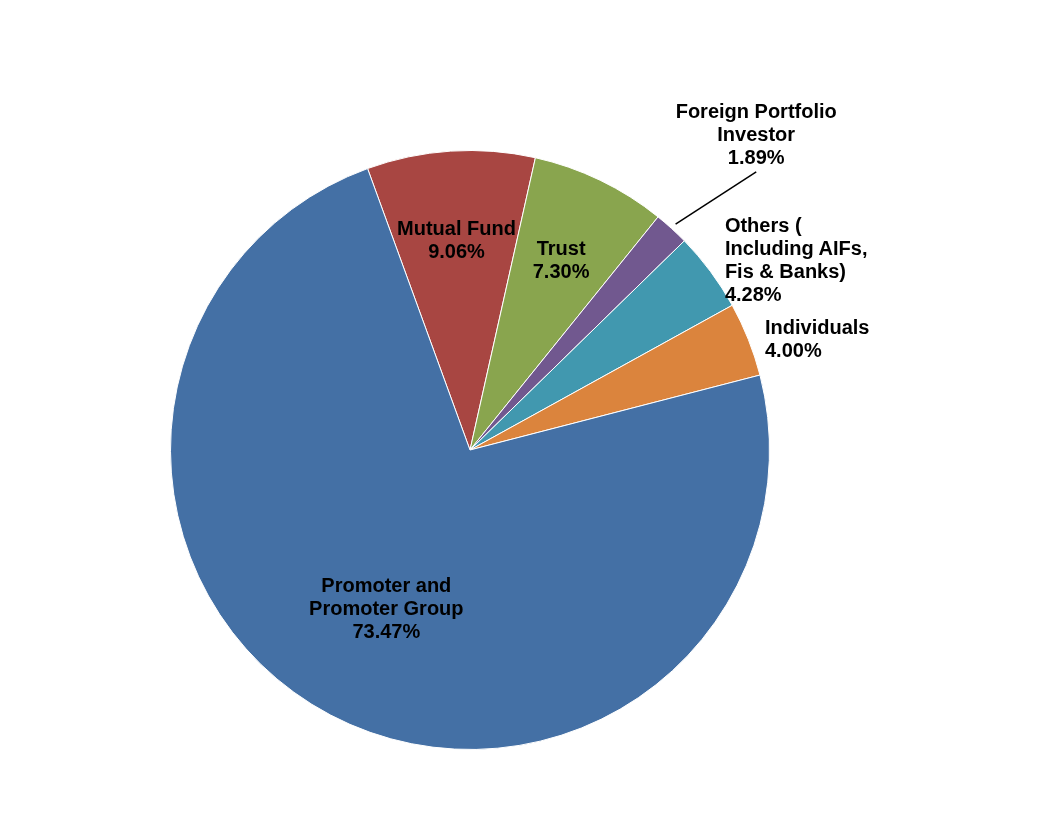 The image size is (1045, 837). I want to click on data-label: 4.00%, so click(793, 349).